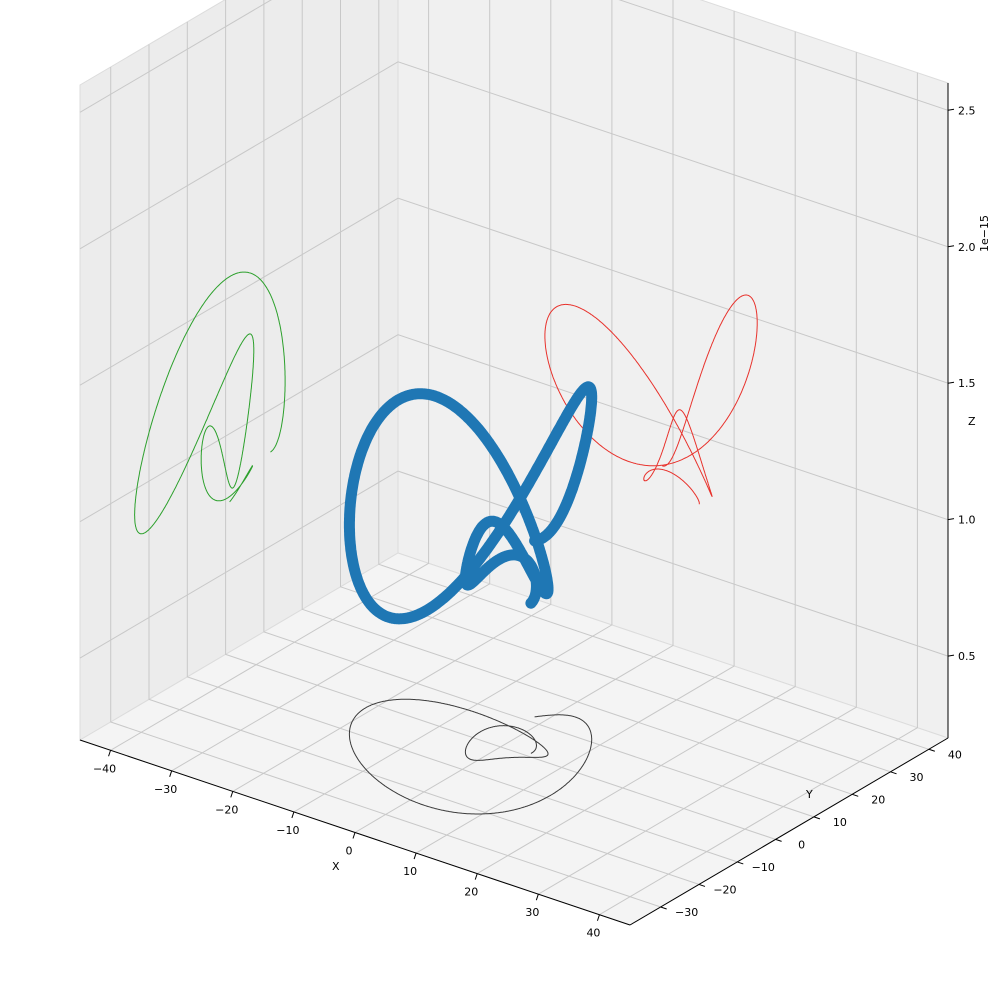  Describe the element at coordinates (809, 794) in the screenshot. I see `y-axis-label: Y` at that location.